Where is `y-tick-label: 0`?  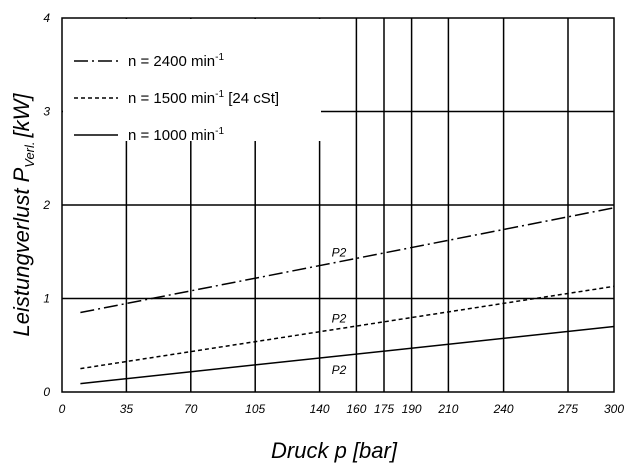
y-tick-label: 0 is located at coordinates (46, 392).